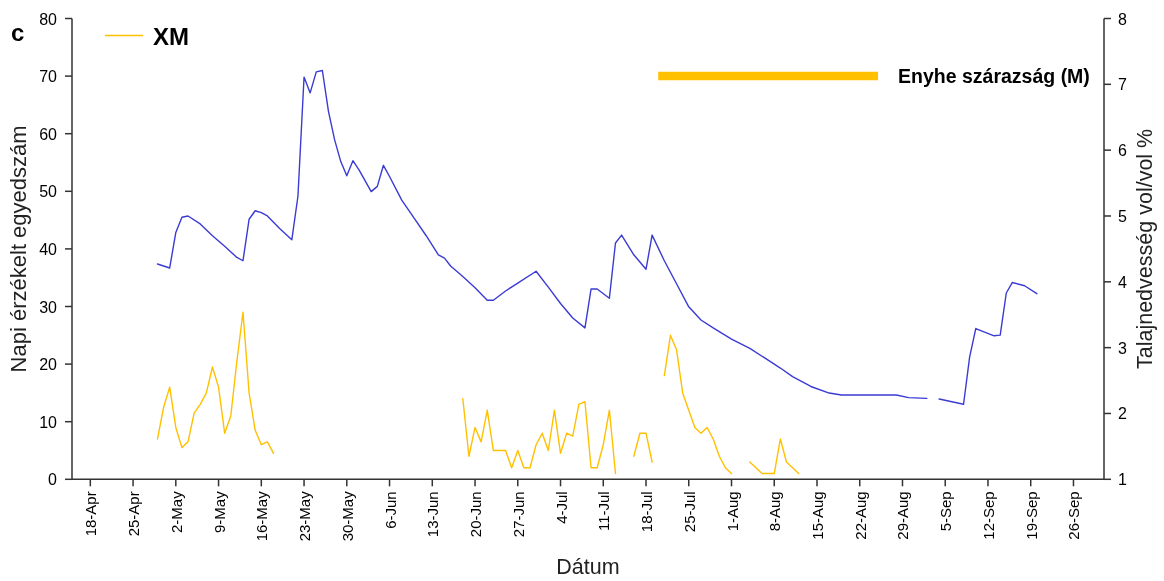 This screenshot has width=1164, height=581. What do you see at coordinates (1122, 413) in the screenshot?
I see `y2-tick-label: 2` at bounding box center [1122, 413].